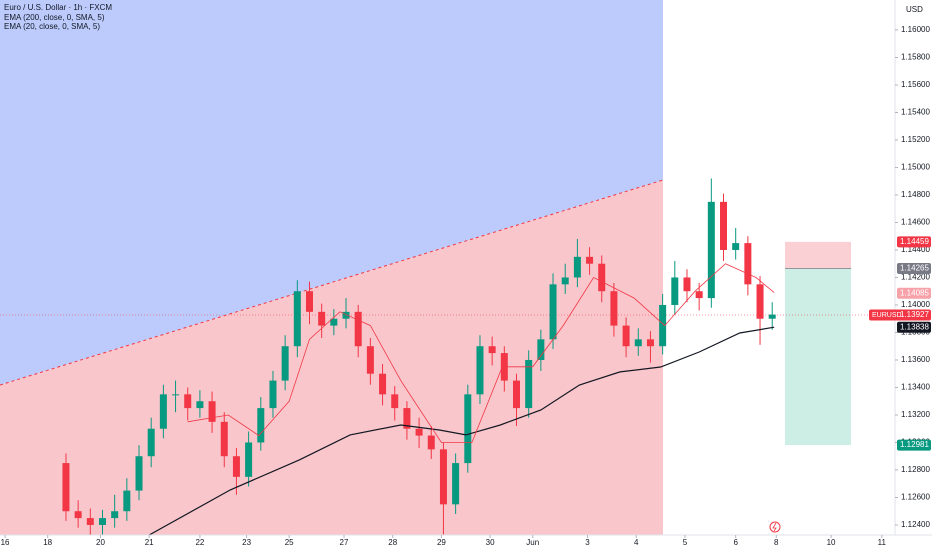 The image size is (932, 550). What do you see at coordinates (831, 542) in the screenshot?
I see `x-tick-label: 10` at bounding box center [831, 542].